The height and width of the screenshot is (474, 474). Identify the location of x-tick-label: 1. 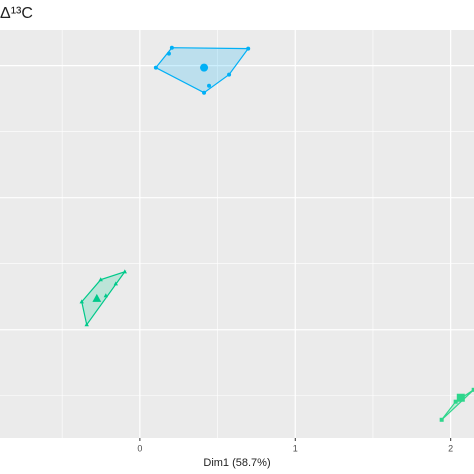
(295, 448).